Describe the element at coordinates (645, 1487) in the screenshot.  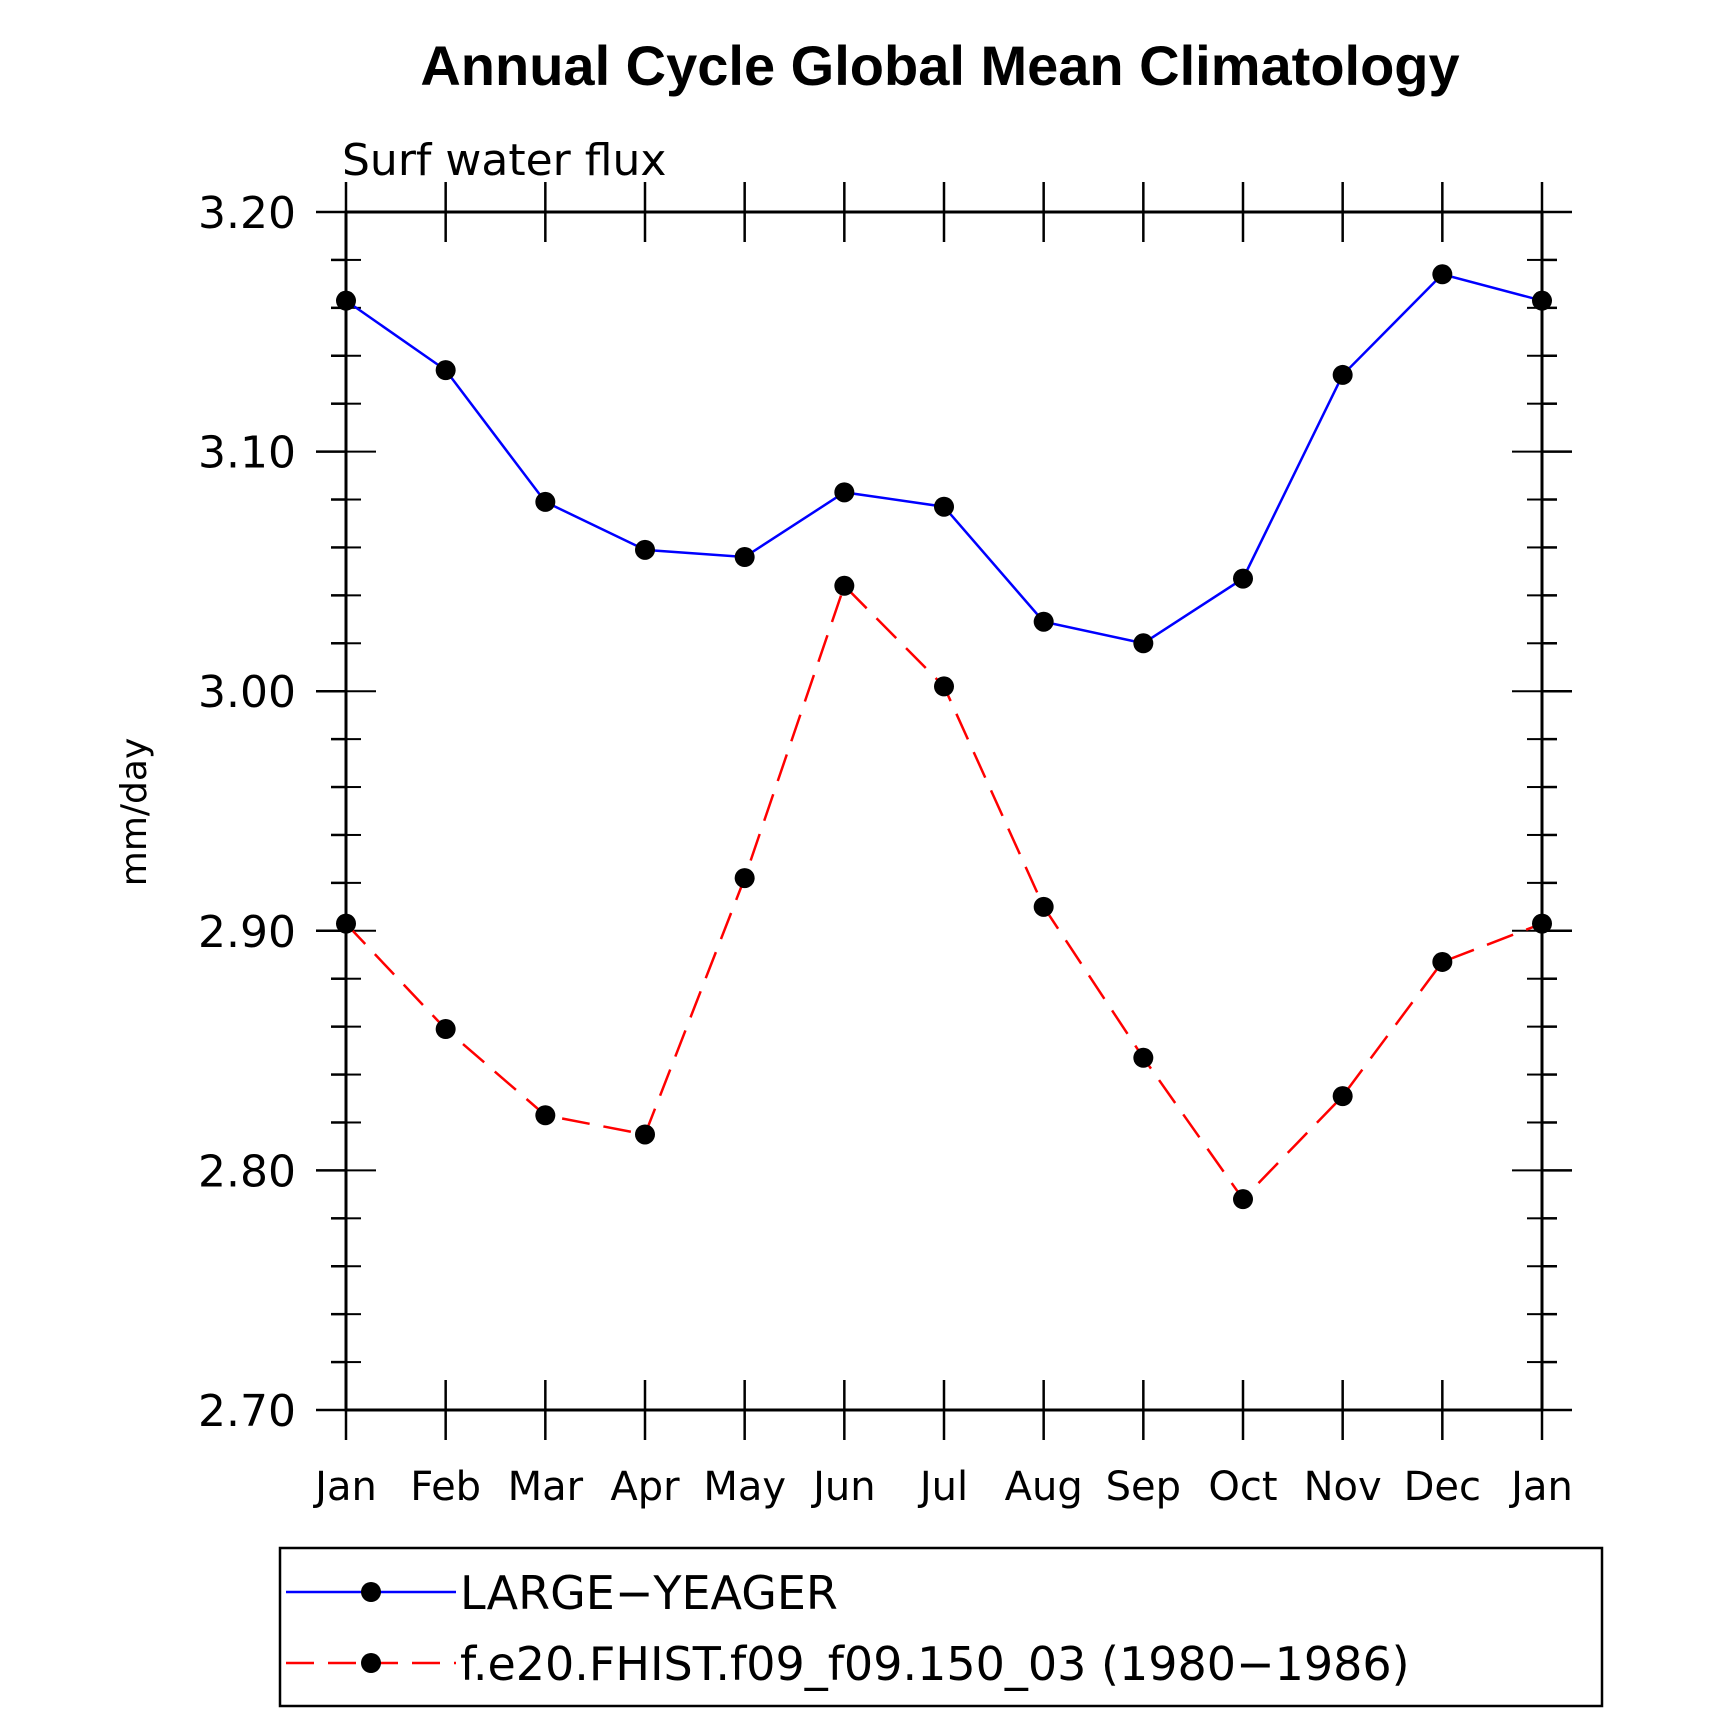
I see `x-tick-label: Apr` at that location.